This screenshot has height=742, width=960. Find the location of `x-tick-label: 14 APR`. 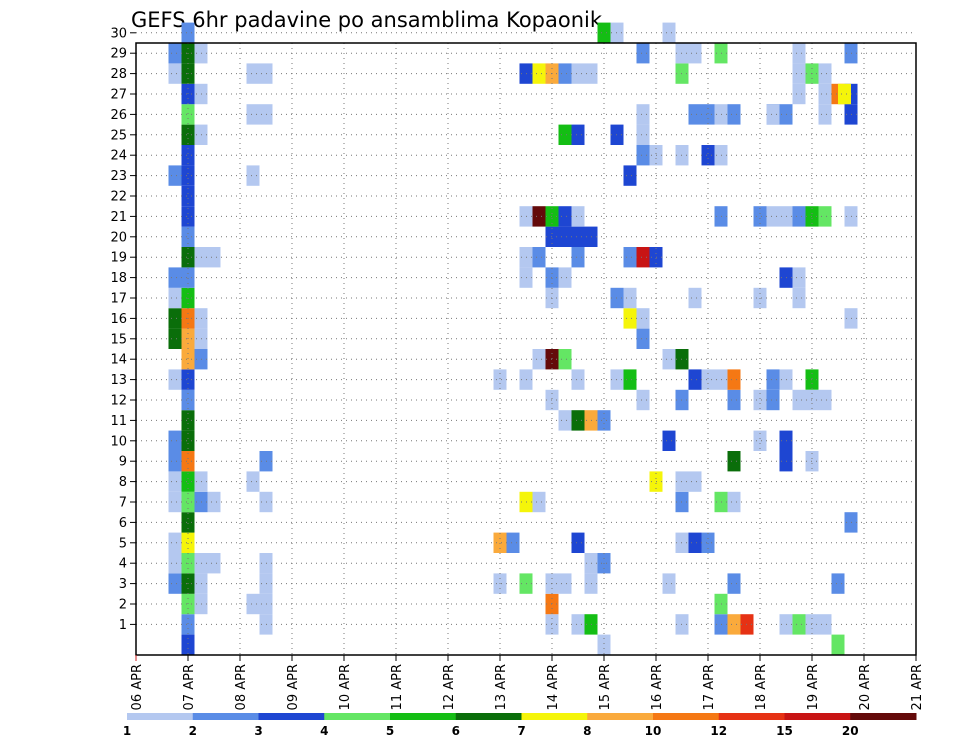

x-tick-label: 14 APR is located at coordinates (553, 687).